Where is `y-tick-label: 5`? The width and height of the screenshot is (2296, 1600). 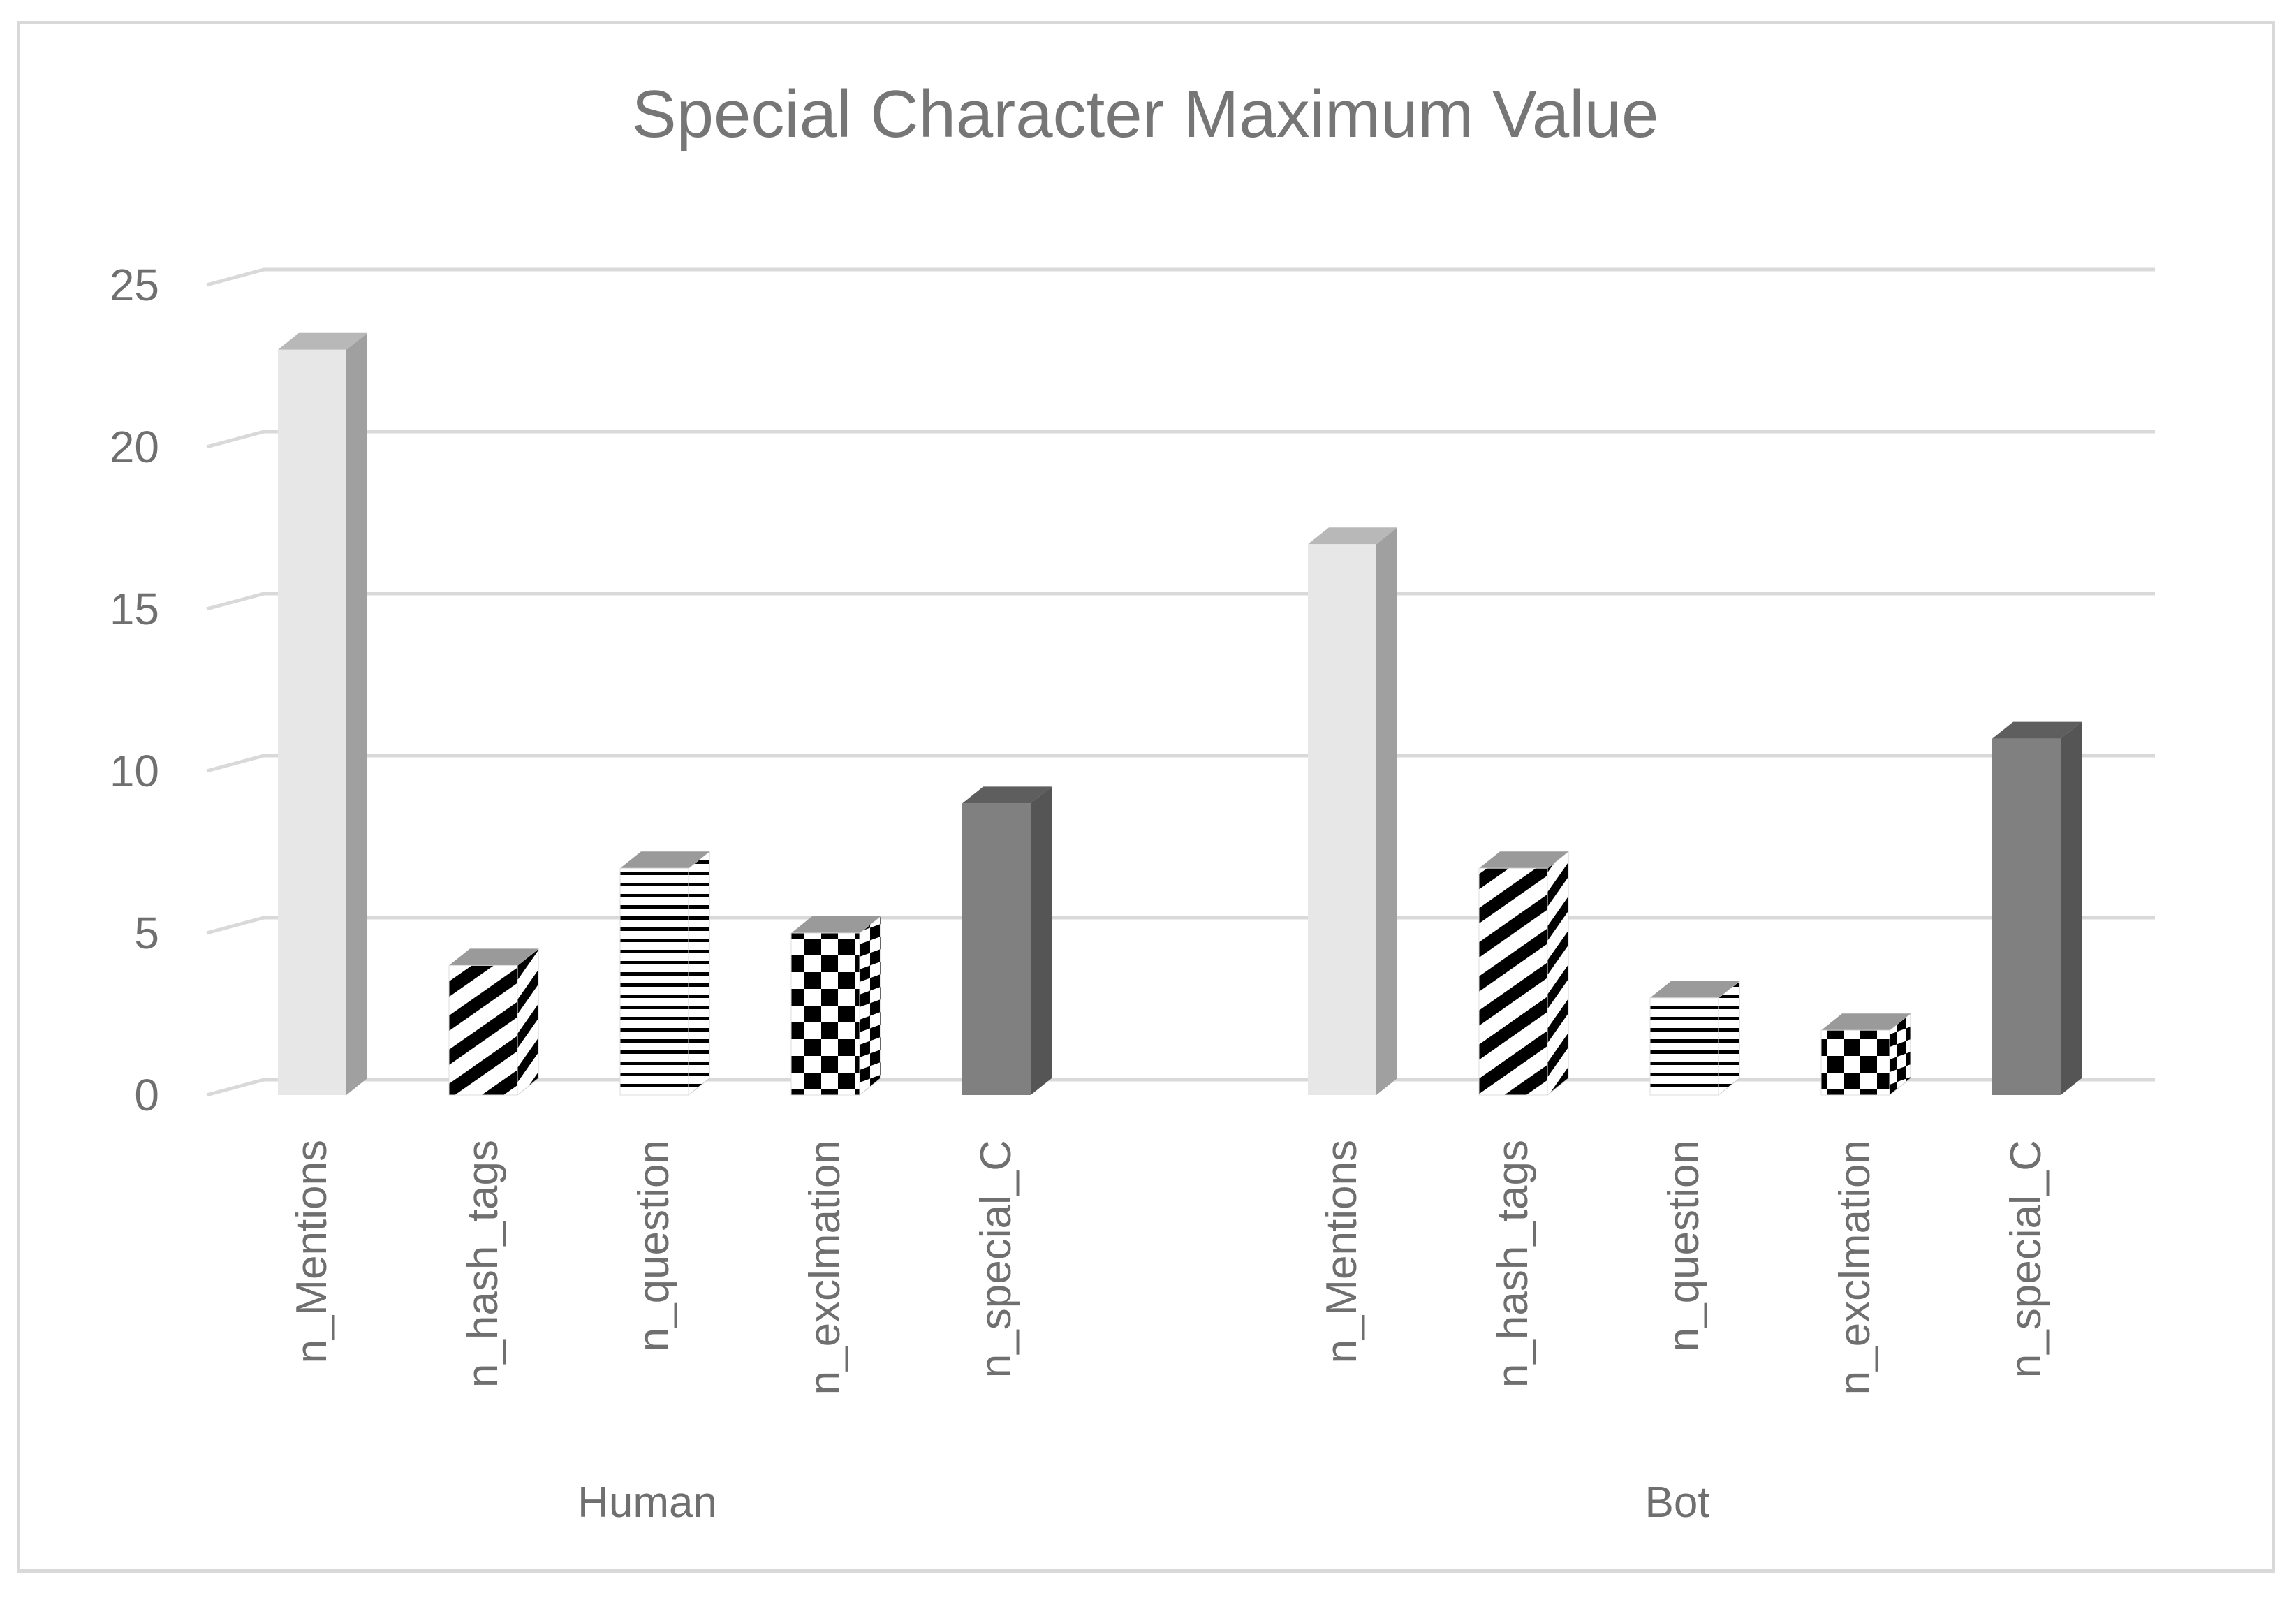 y-tick-label: 5 is located at coordinates (146, 933).